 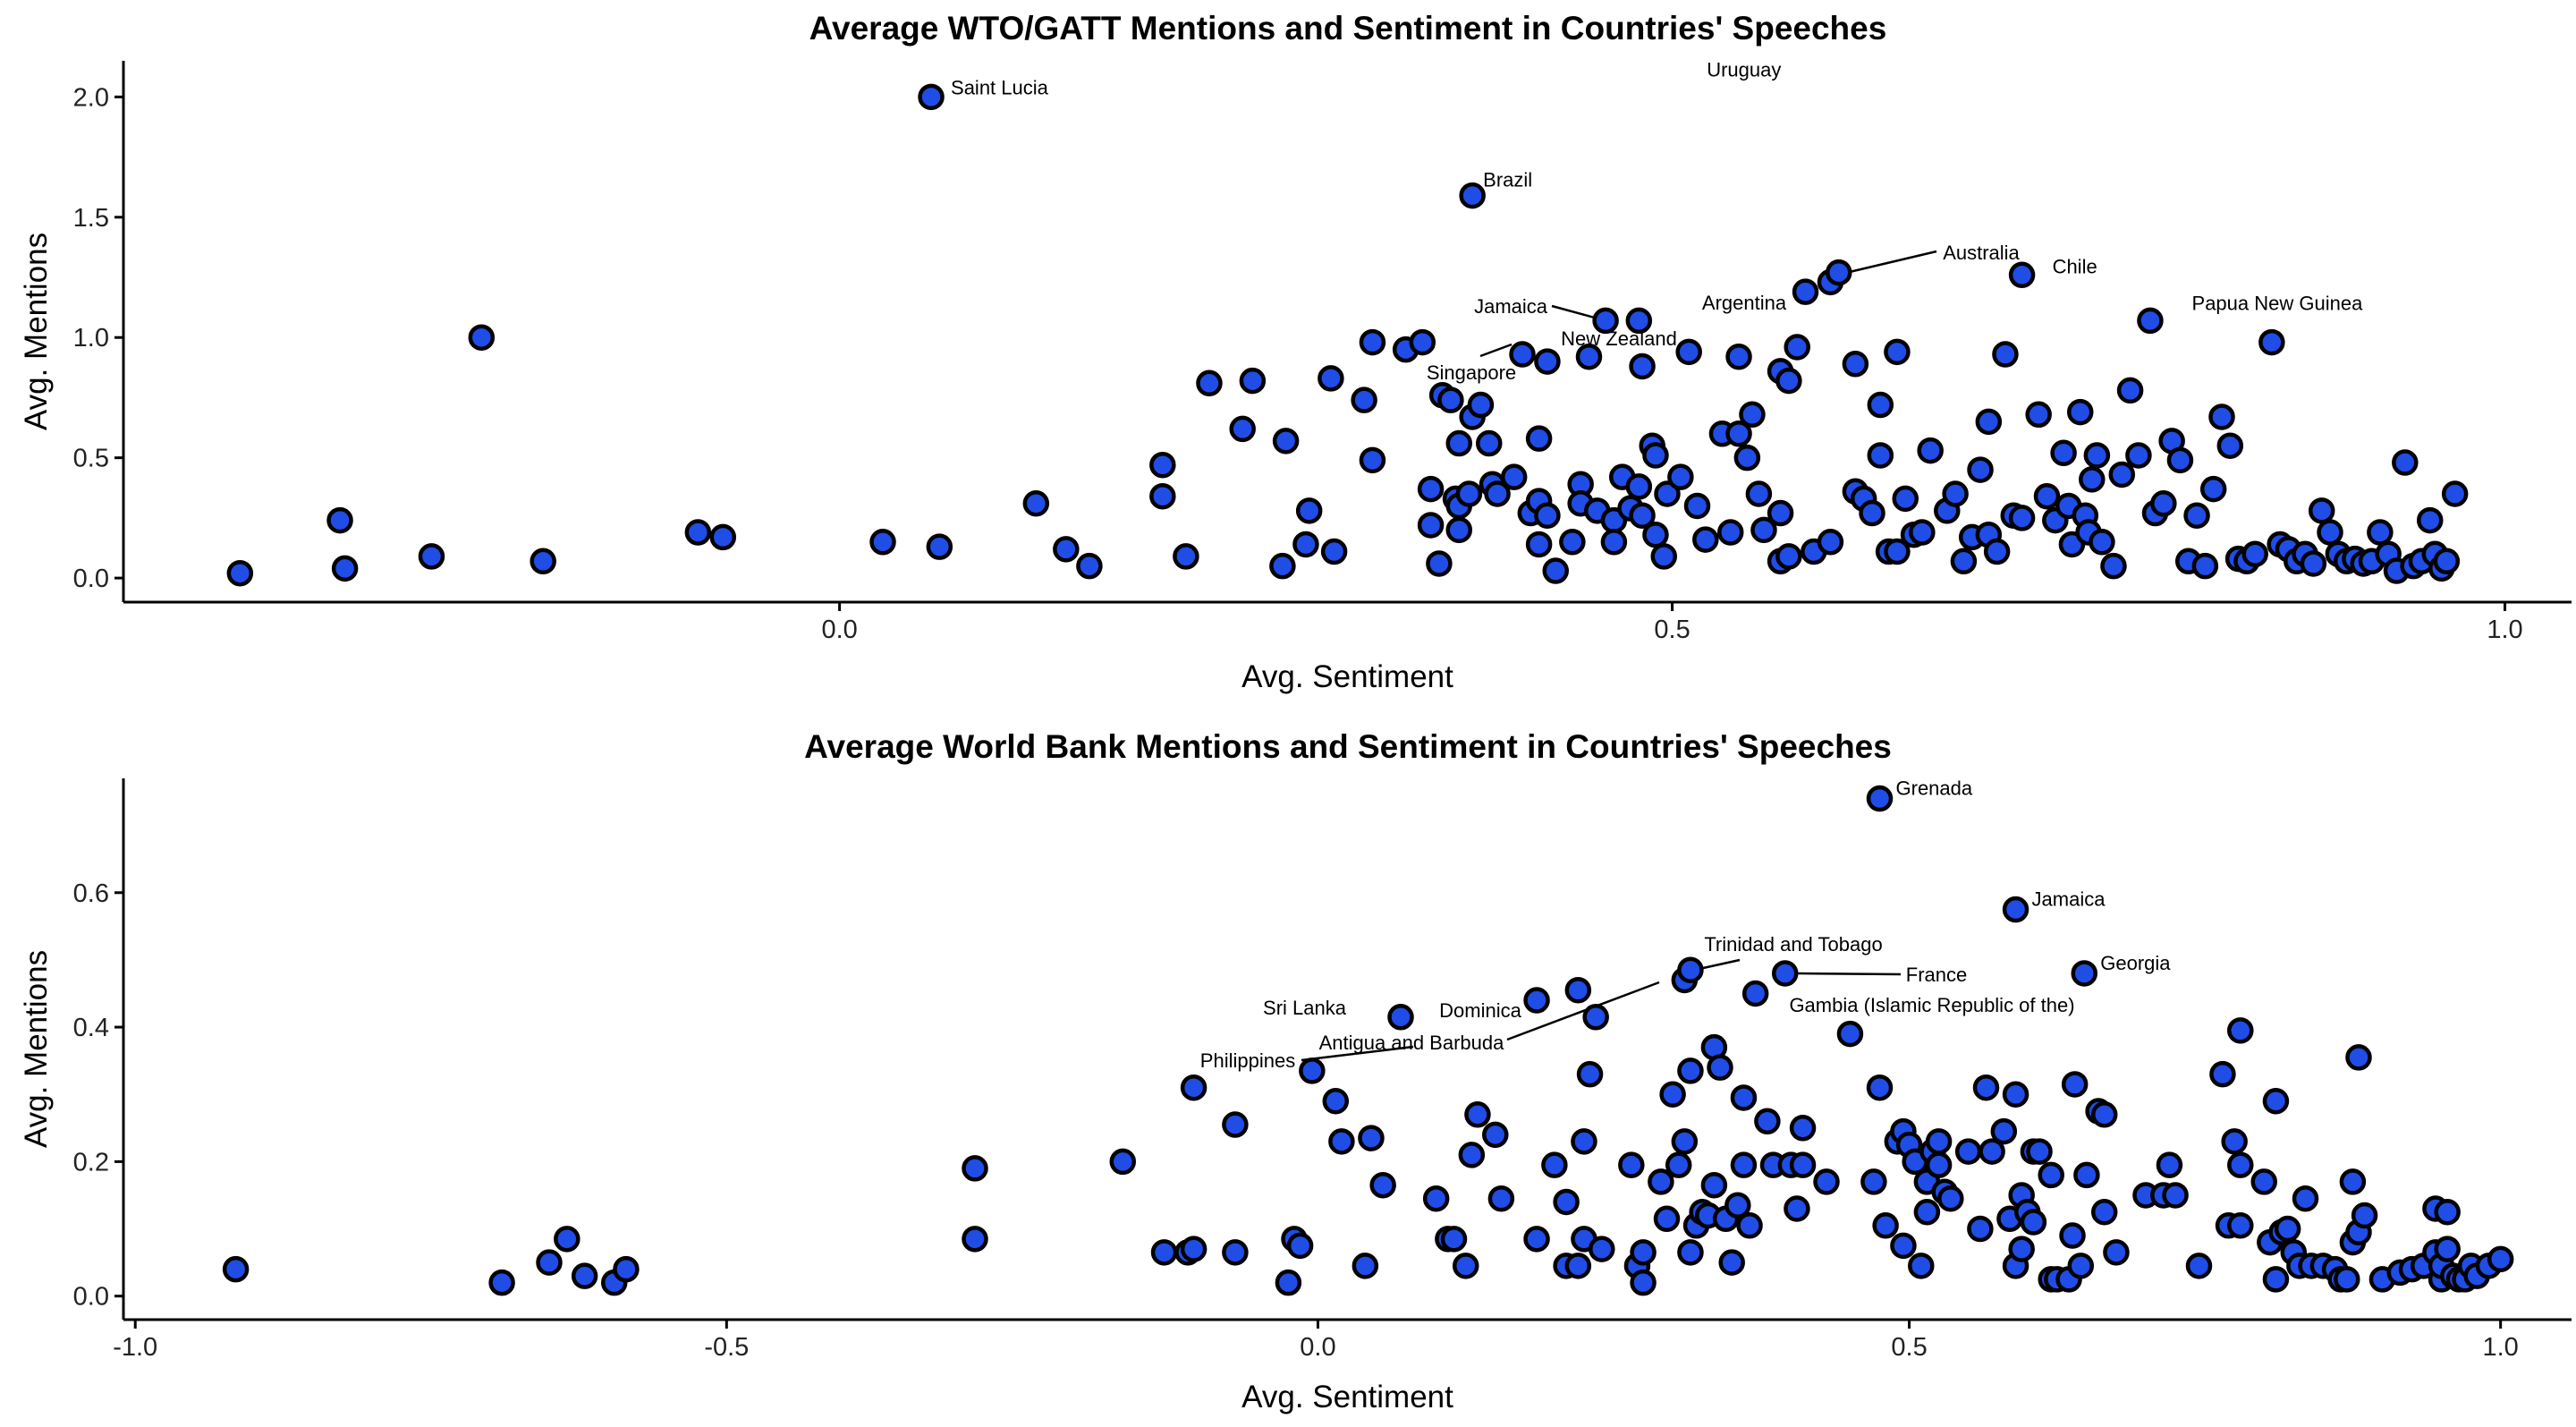 What do you see at coordinates (1507, 180) in the screenshot?
I see `point-label: Brazil` at bounding box center [1507, 180].